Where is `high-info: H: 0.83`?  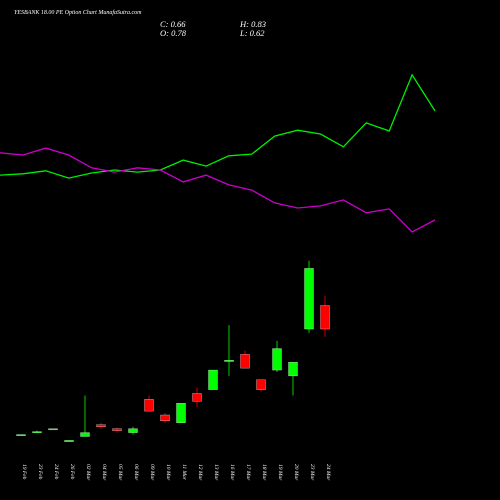
high-info: H: 0.83 is located at coordinates (252, 24).